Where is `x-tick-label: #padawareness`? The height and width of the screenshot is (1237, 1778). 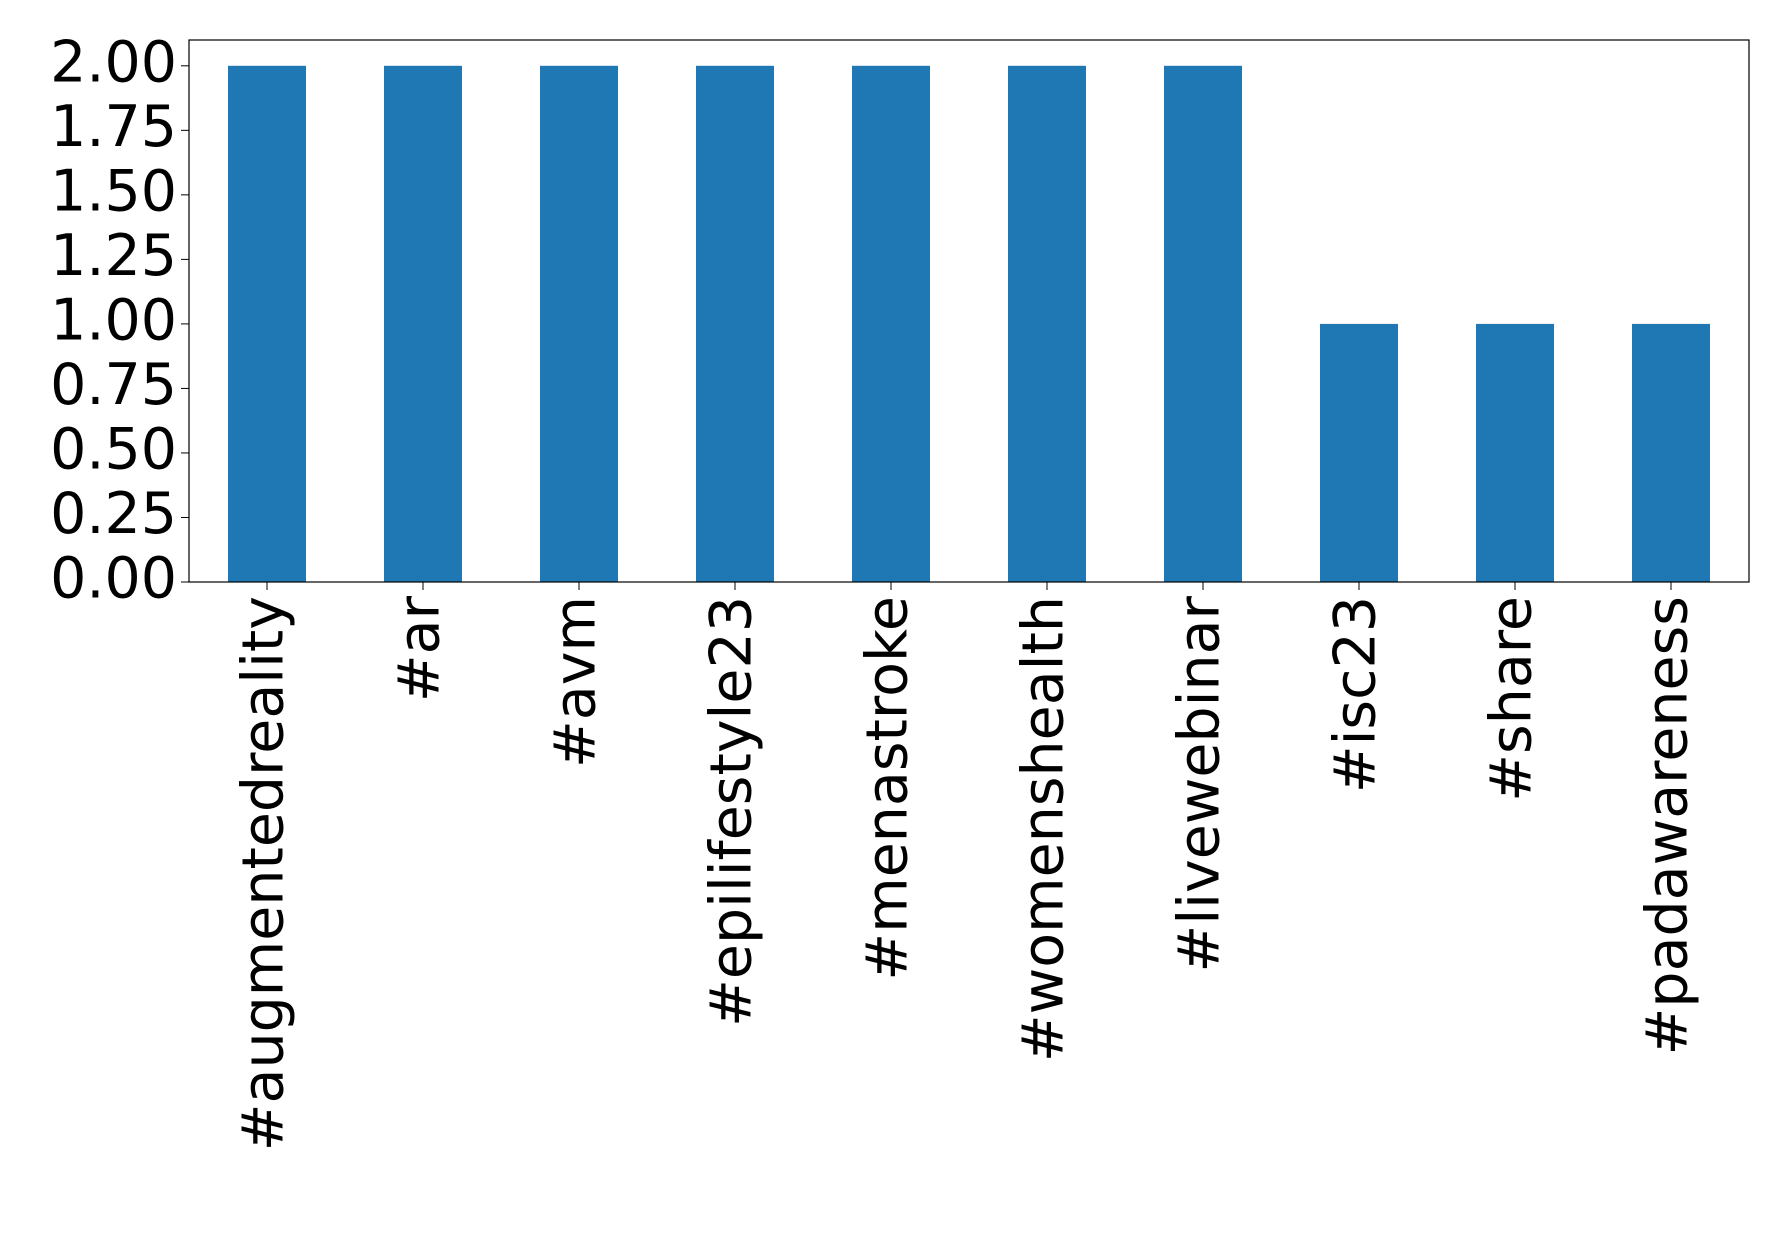 x-tick-label: #padawareness is located at coordinates (1668, 825).